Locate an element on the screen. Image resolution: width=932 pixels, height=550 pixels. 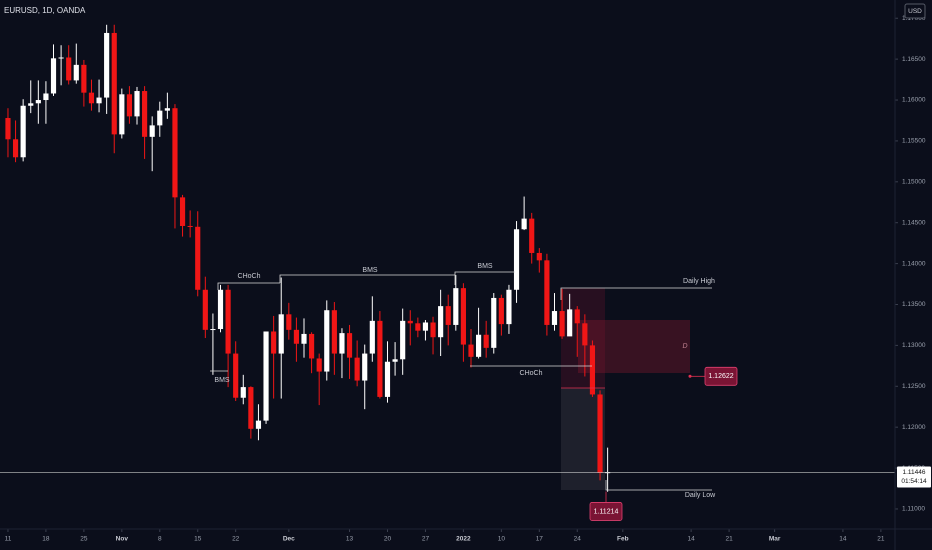
symbol: EURUSD, 1D, OANDA is located at coordinates (45, 10).